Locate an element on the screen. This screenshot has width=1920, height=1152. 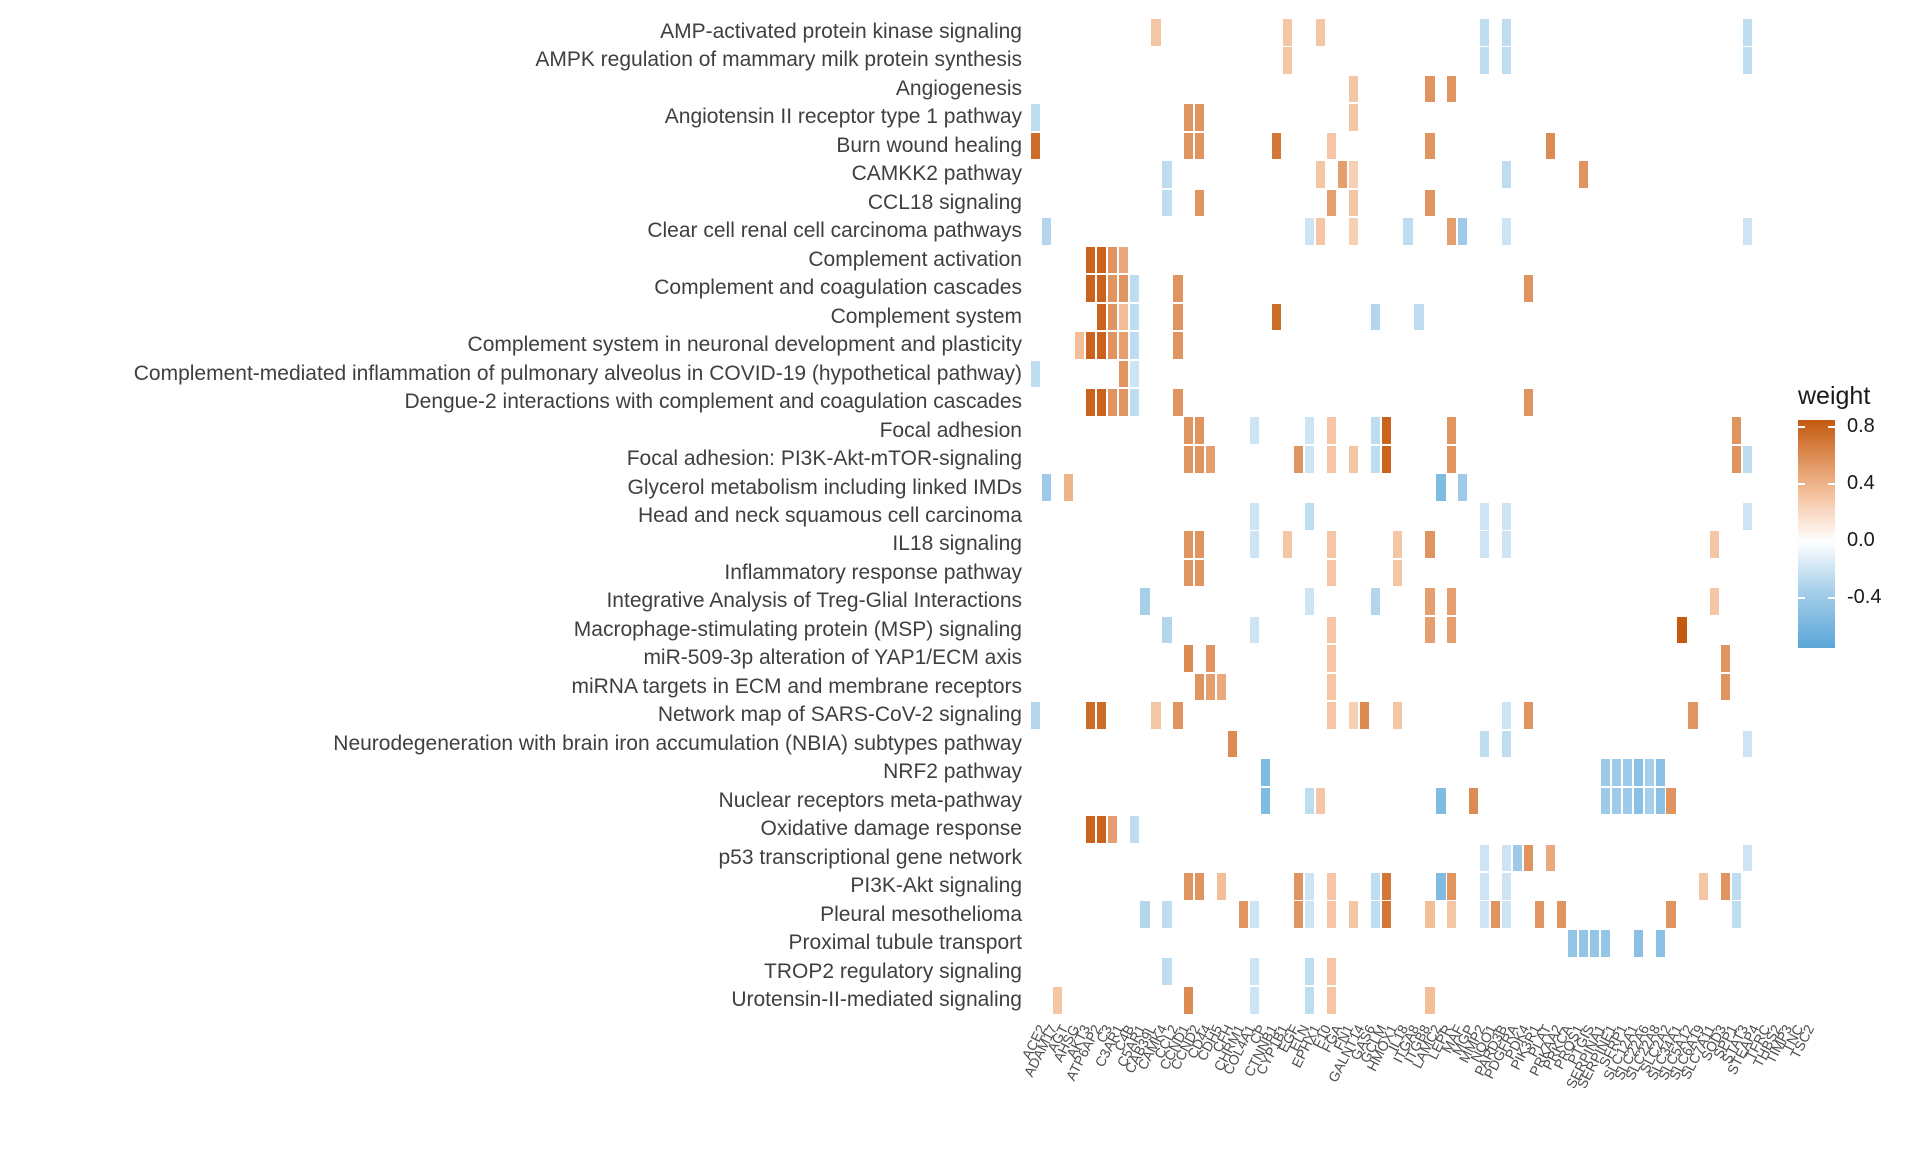
pathway-label: Pleural mesothelioma is located at coordinates (921, 914).